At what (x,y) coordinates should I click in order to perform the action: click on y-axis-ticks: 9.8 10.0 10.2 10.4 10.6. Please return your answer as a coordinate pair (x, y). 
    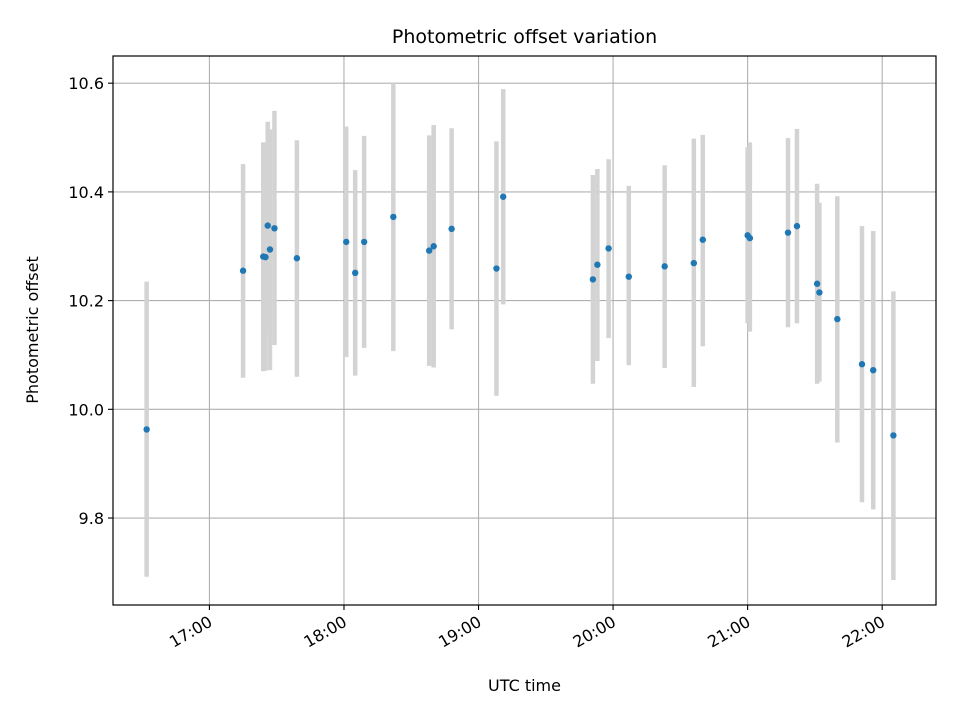
    Looking at the image, I should click on (90, 301).